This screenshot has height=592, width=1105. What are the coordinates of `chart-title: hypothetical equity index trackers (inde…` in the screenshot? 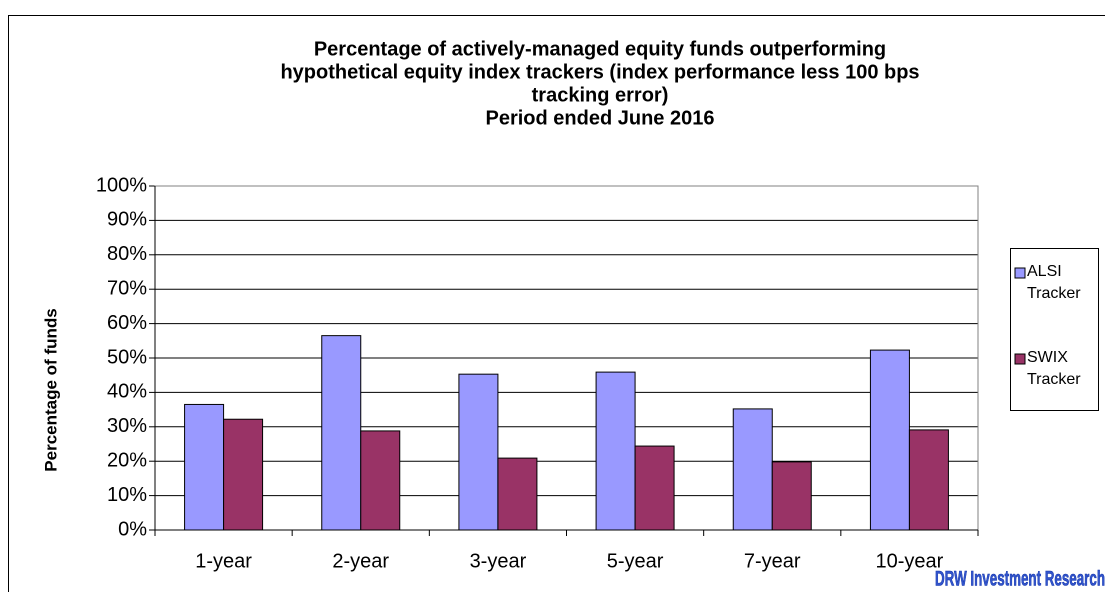 It's located at (599, 72).